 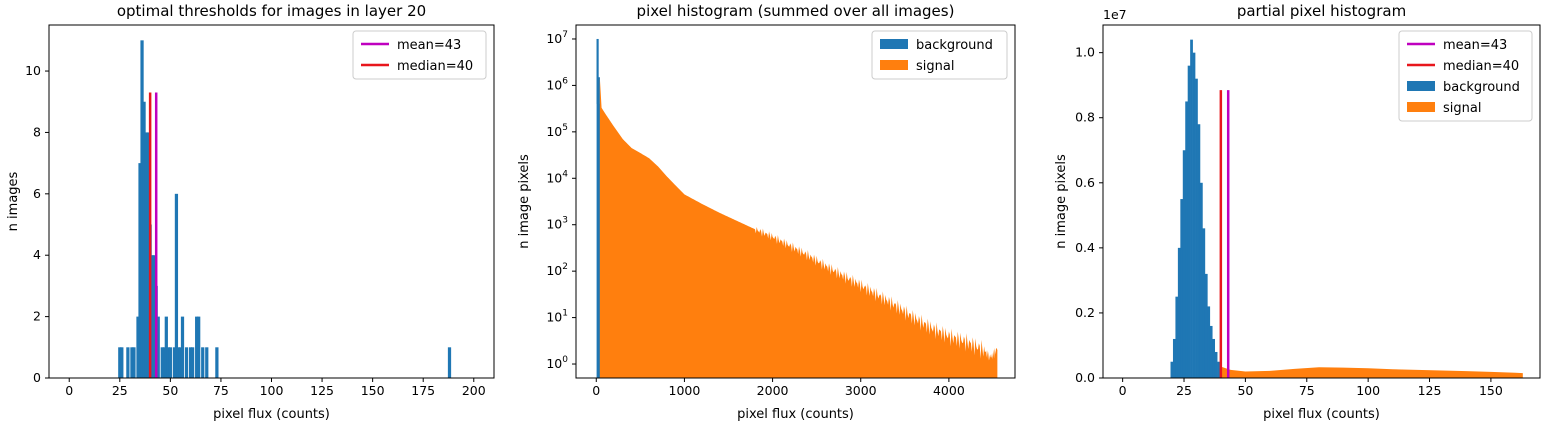 I want to click on y-tick-label: 0.8, so click(x=1085, y=117).